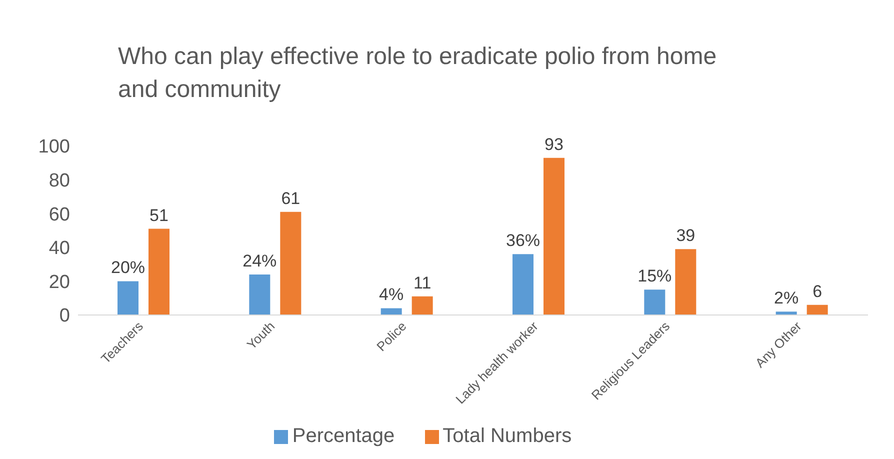 This screenshot has height=459, width=894. I want to click on y-tick-label: 40, so click(59, 249).